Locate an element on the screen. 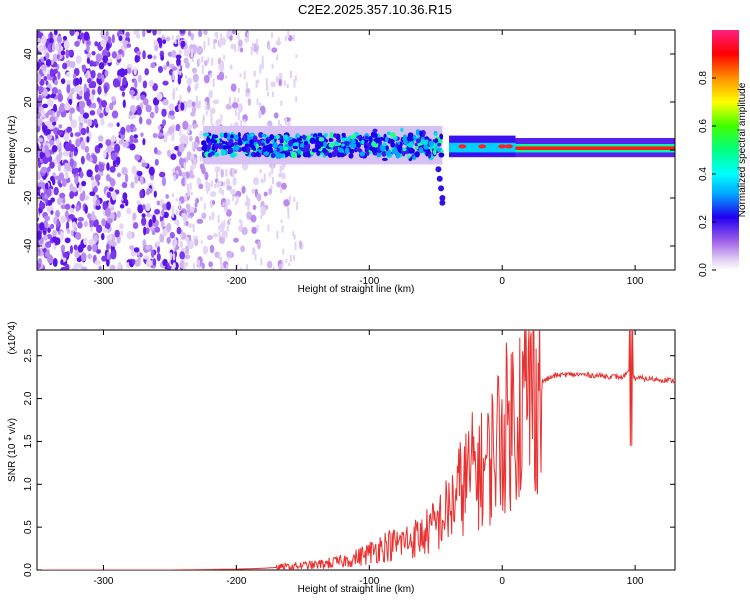  x-tick-label: -100 is located at coordinates (369, 581).